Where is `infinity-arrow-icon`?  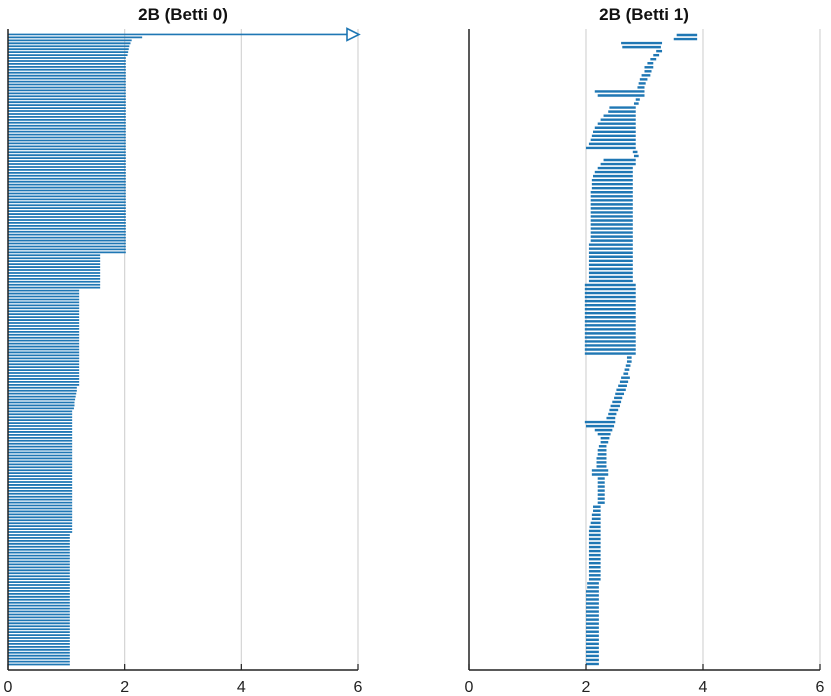 infinity-arrow-icon is located at coordinates (353, 34).